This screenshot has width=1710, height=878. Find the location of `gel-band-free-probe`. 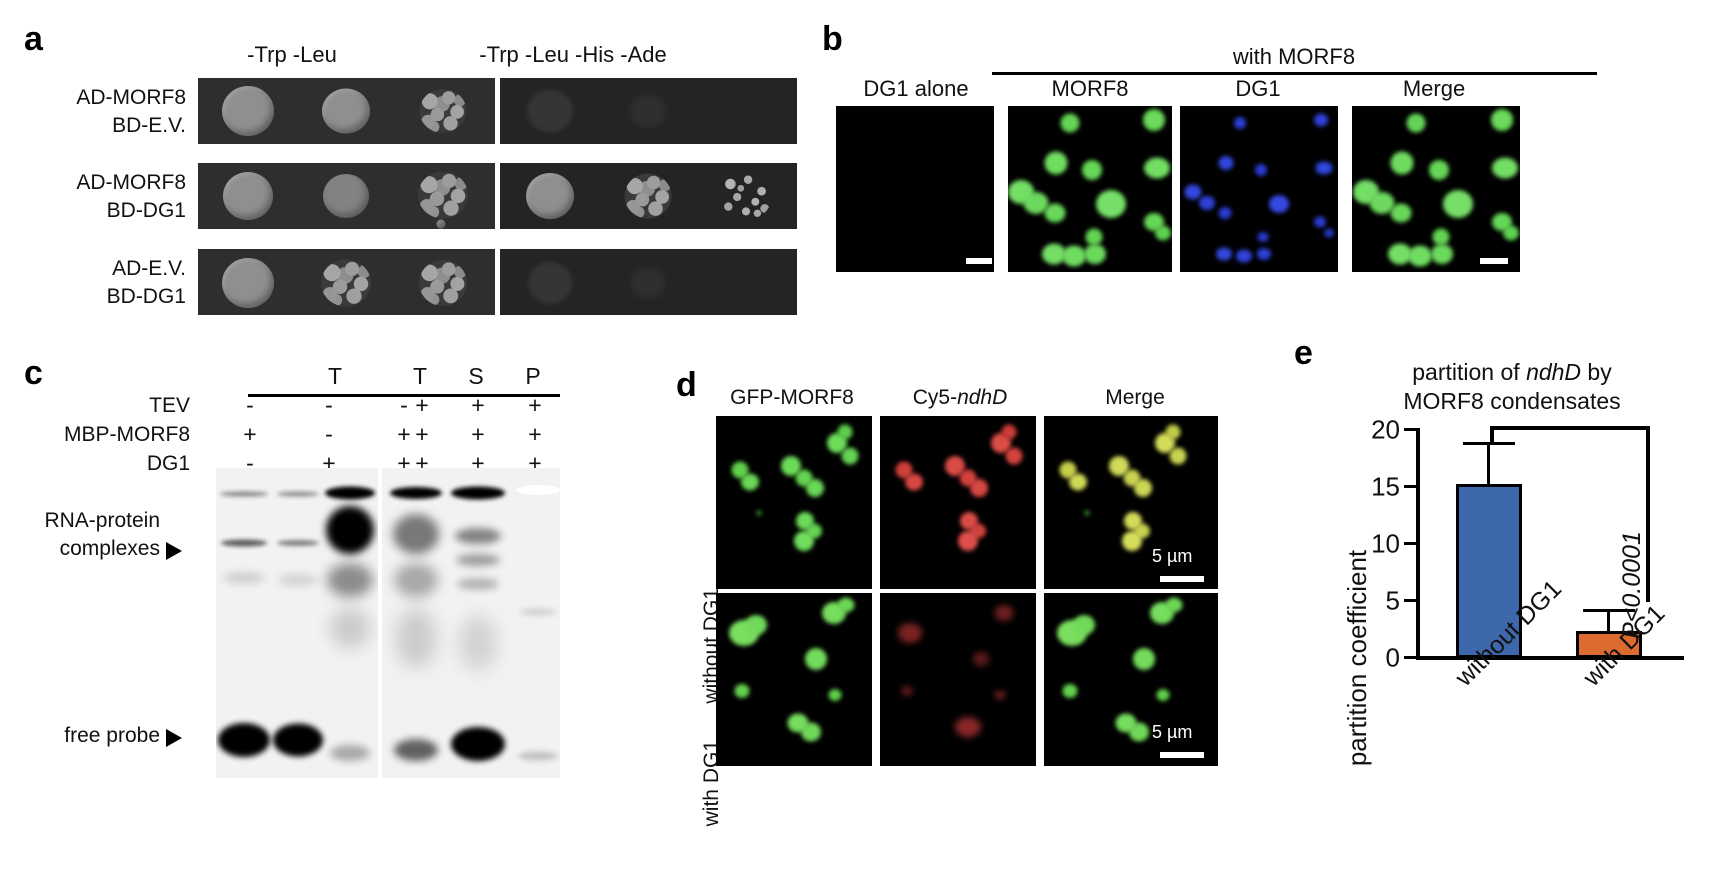

gel-band-free-probe is located at coordinates (298, 740).